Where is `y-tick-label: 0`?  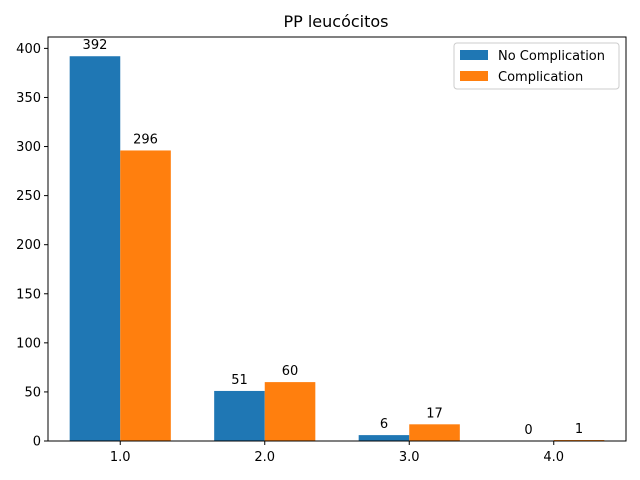
y-tick-label: 0 is located at coordinates (37, 442).